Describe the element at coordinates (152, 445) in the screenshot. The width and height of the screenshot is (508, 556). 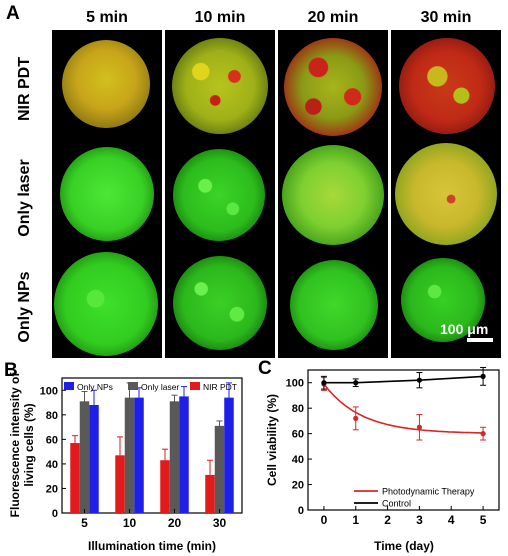
I see `bar-chart-axes-frame` at that location.